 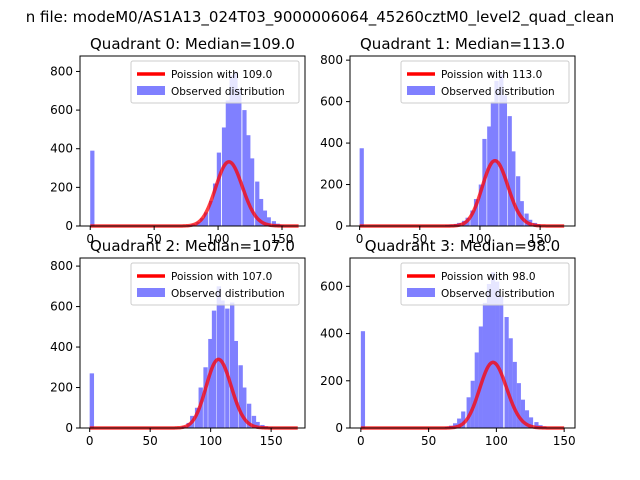 What do you see at coordinates (462, 44) in the screenshot?
I see `panel-title: Quadrant 1: Median=113.0` at bounding box center [462, 44].